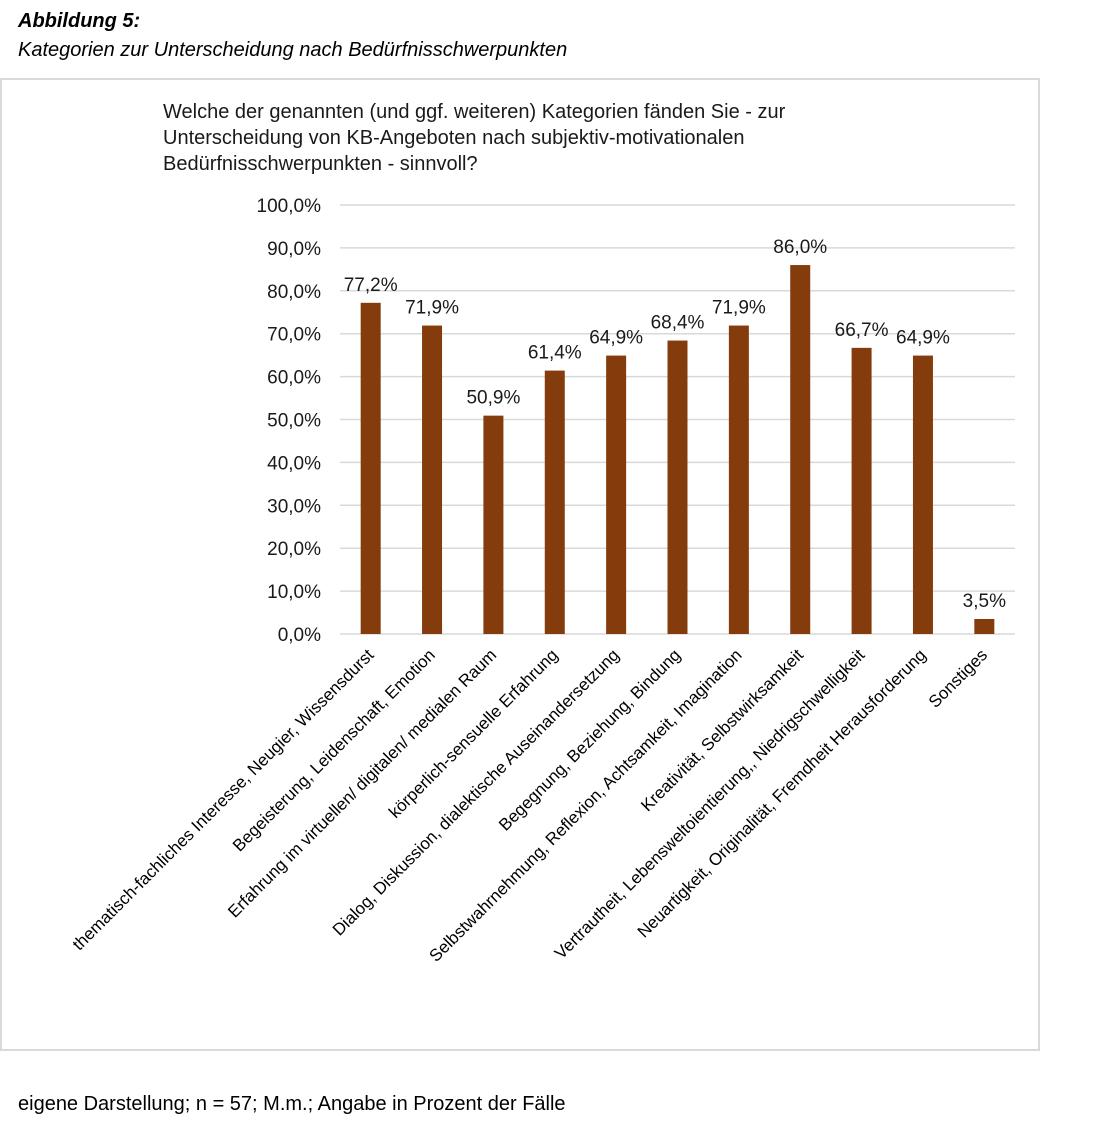  I want to click on x-tick-label: Sonstiges, so click(958, 678).